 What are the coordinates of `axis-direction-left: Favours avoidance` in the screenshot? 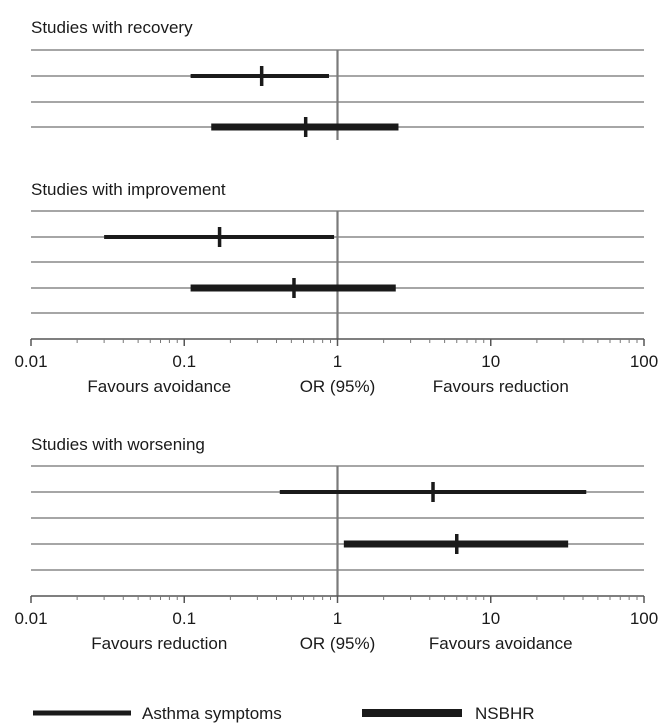 It's located at (159, 386).